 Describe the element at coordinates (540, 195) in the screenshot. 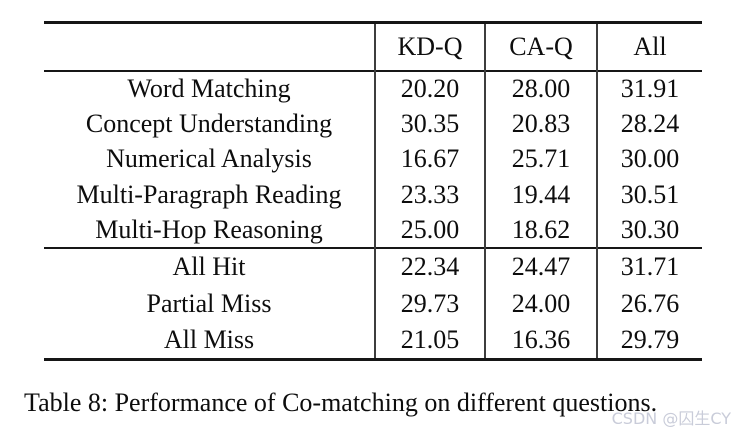

I see `cell-value: 19.44` at that location.